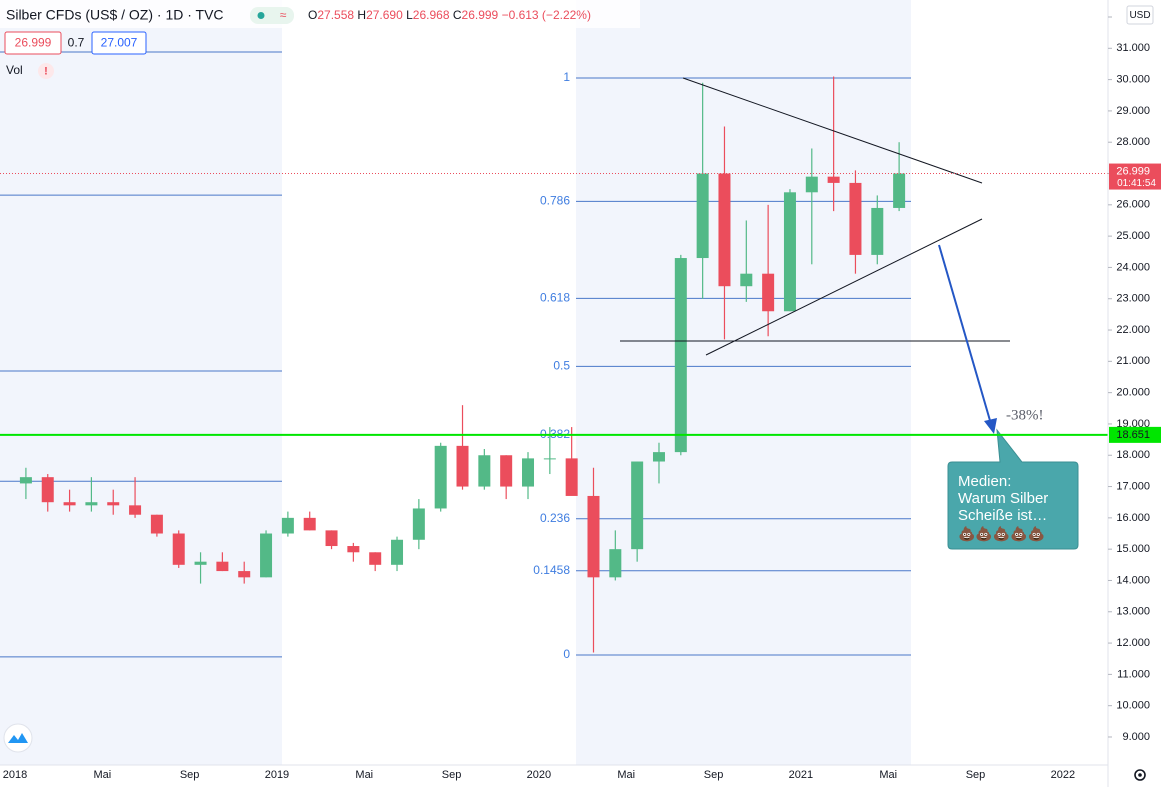 The image size is (1161, 787). What do you see at coordinates (1133, 518) in the screenshot?
I see `y-tick-label: 16.000` at bounding box center [1133, 518].